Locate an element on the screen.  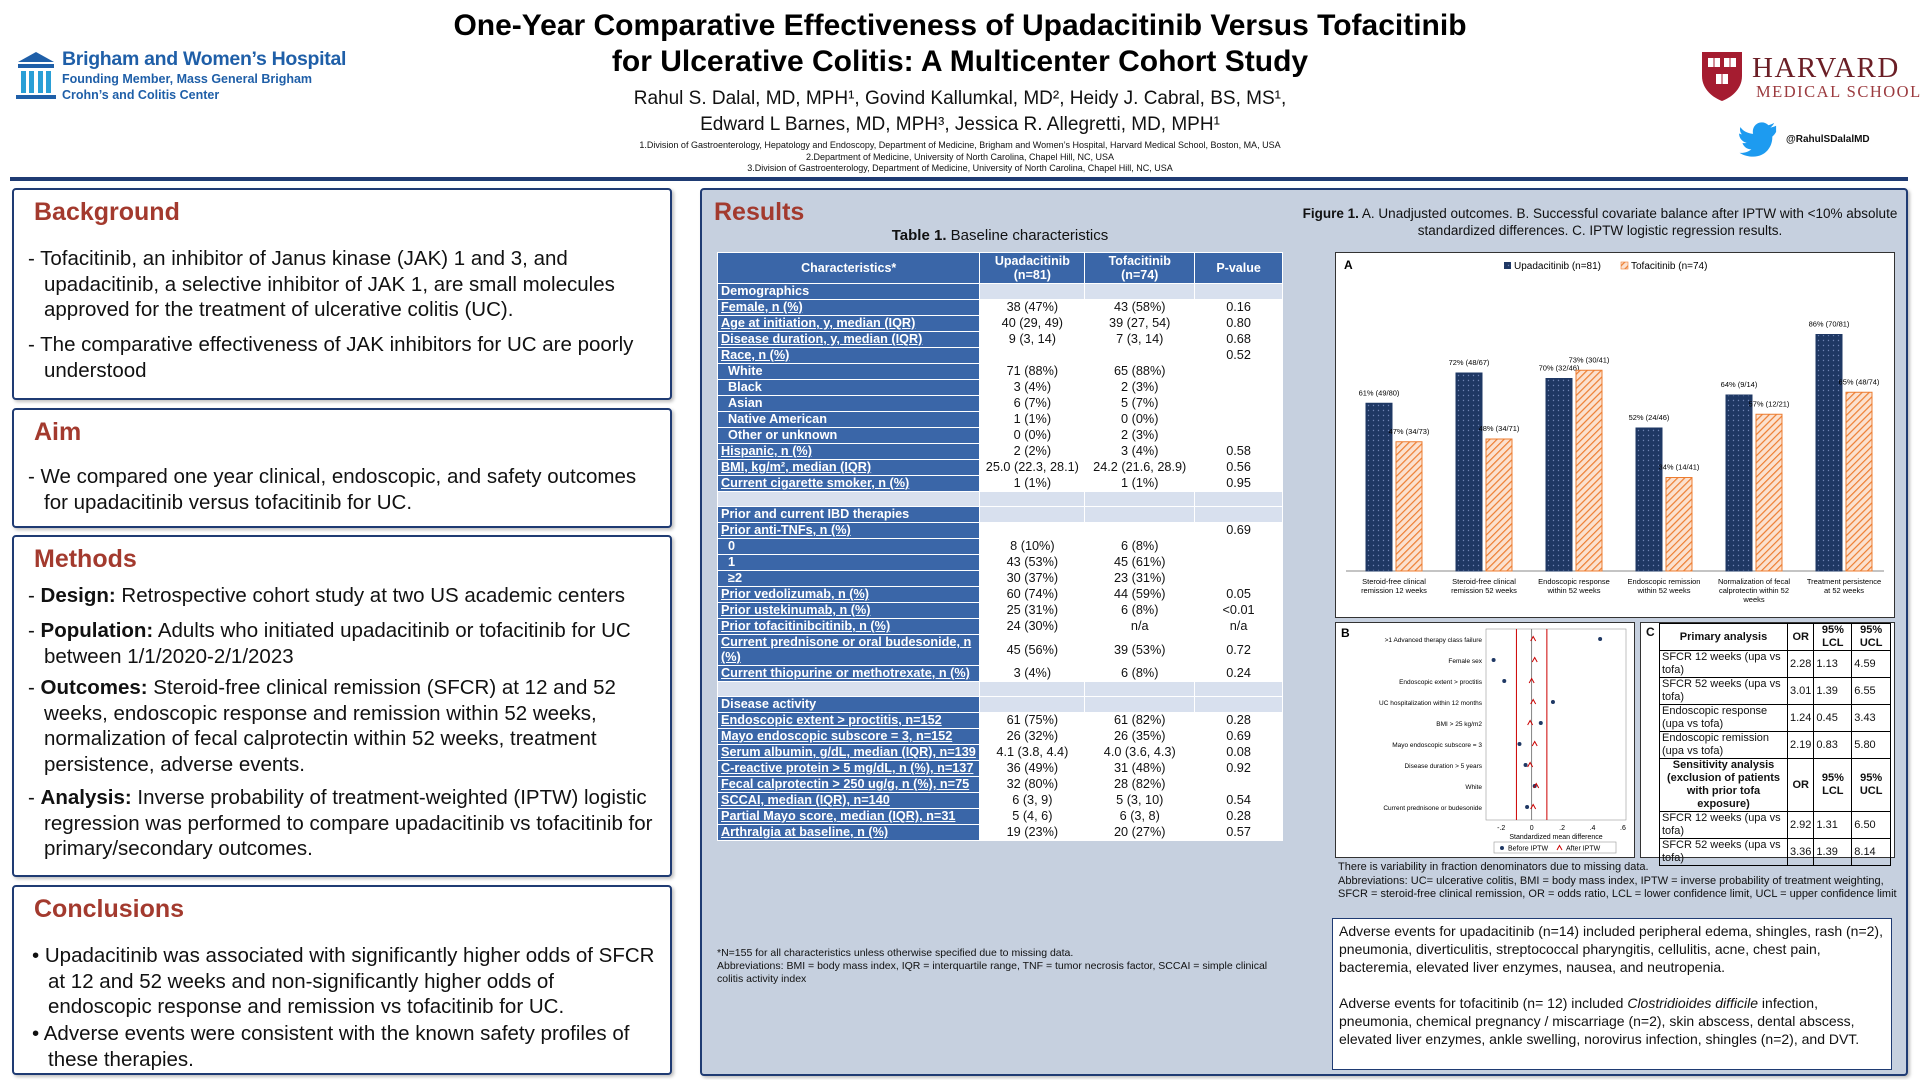
twitter-contact: @RahulSDalalMD is located at coordinates (1828, 140).